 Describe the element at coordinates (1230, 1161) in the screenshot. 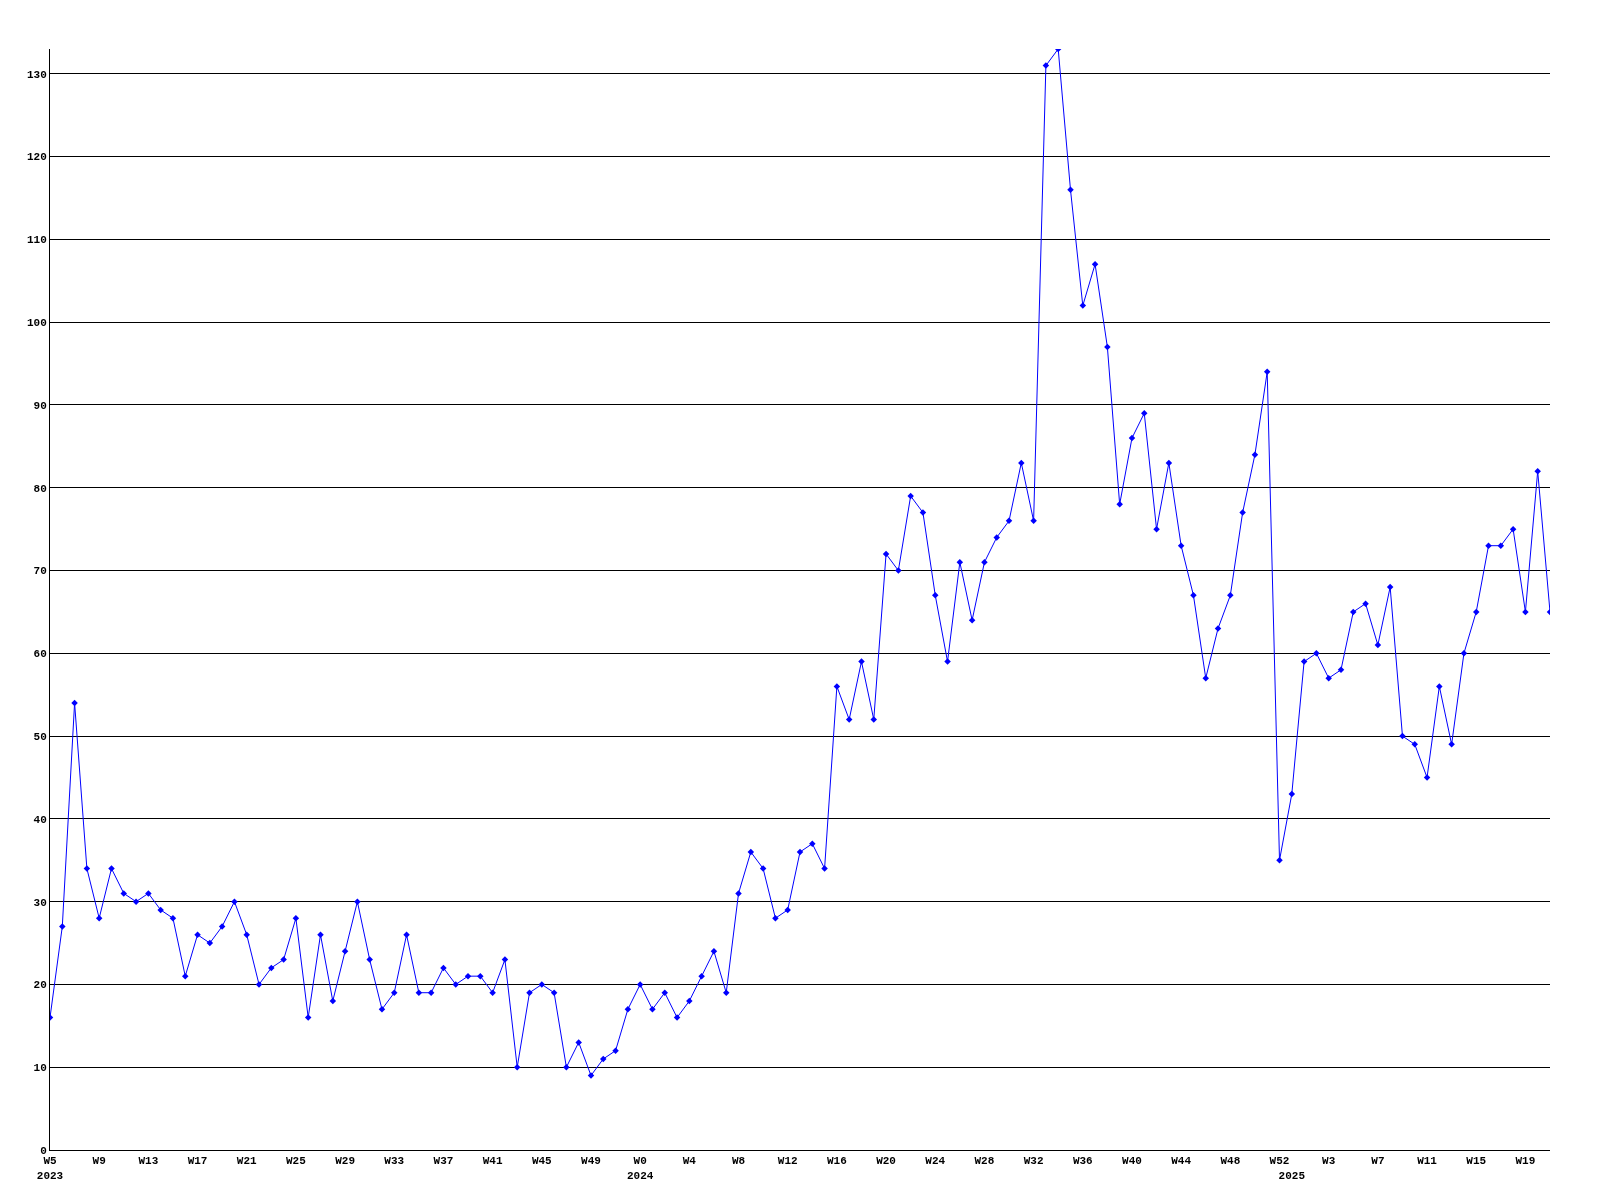

I see `x-tick-label: W48` at that location.